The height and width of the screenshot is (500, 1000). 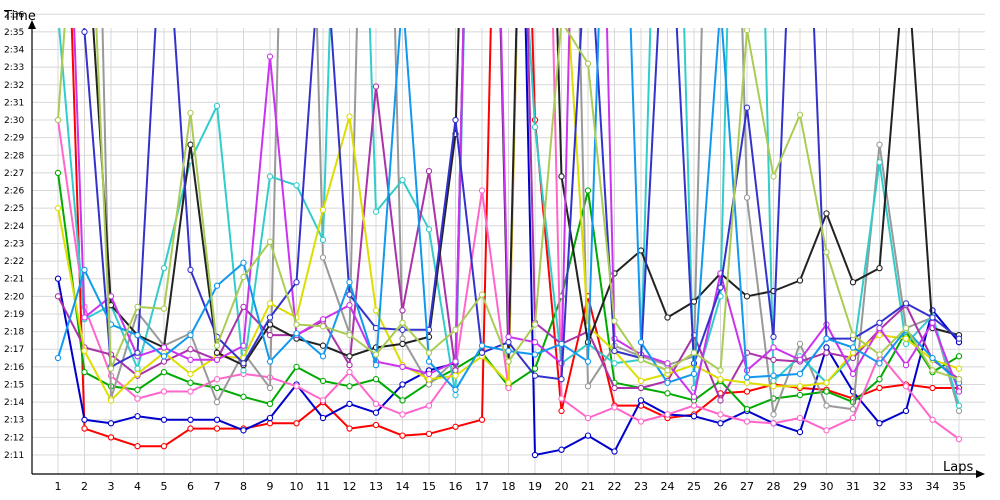 What do you see at coordinates (14, 139) in the screenshot?
I see `y-tick-label: 2:29` at bounding box center [14, 139].